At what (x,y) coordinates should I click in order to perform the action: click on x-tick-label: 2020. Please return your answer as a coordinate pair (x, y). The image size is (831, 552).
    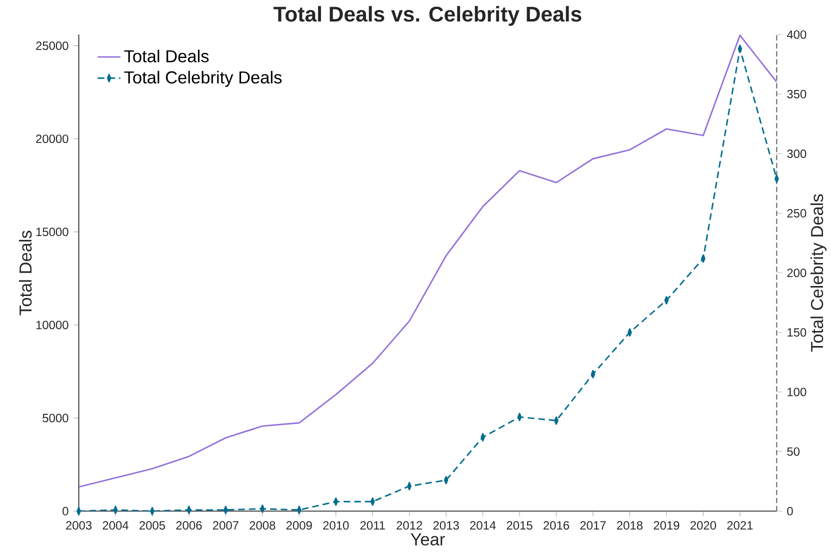
    Looking at the image, I should click on (703, 525).